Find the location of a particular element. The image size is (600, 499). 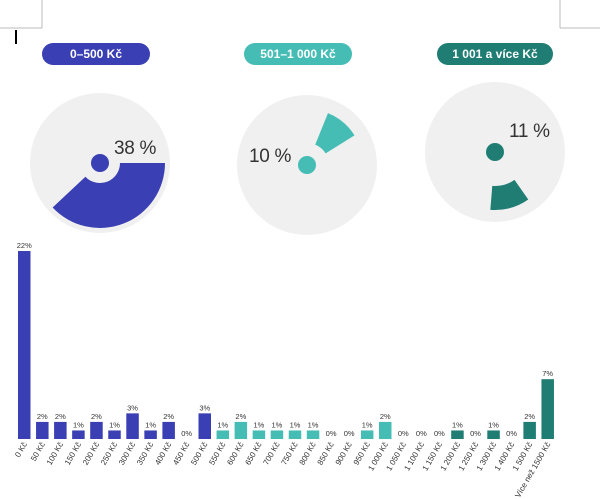

pie-low is located at coordinates (100, 163).